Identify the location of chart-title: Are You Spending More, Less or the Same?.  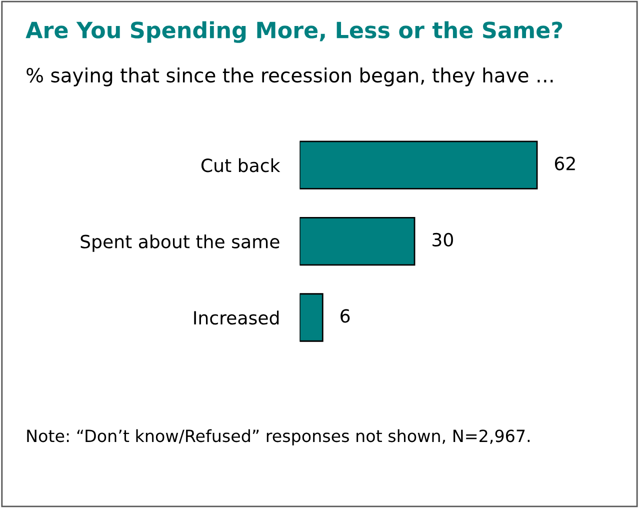
(294, 32).